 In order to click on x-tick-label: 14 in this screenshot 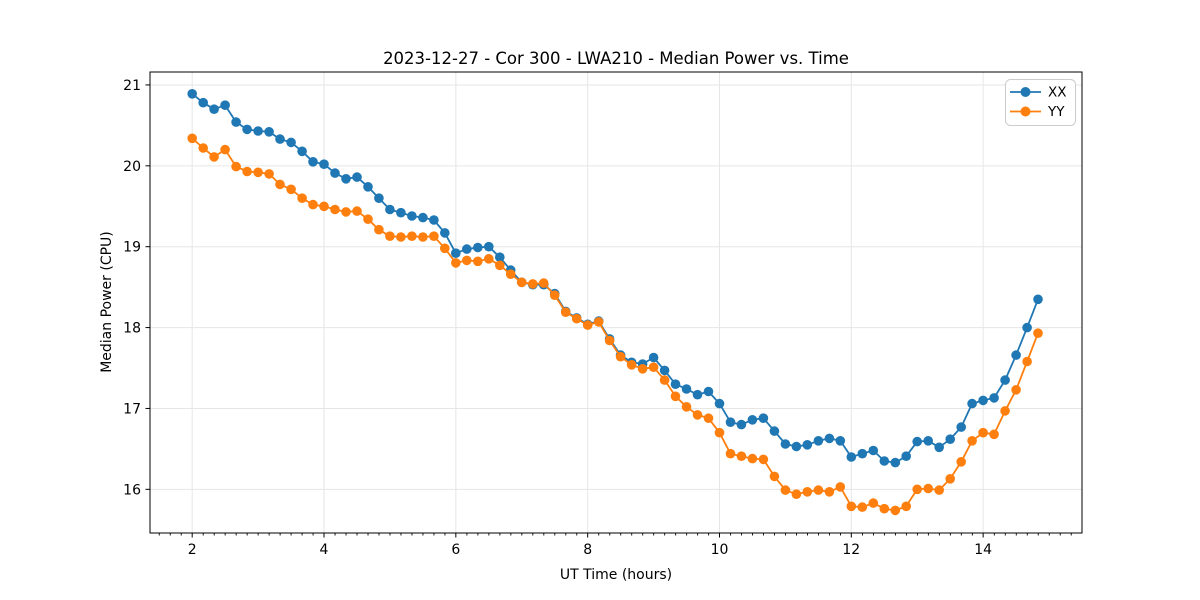, I will do `click(983, 550)`.